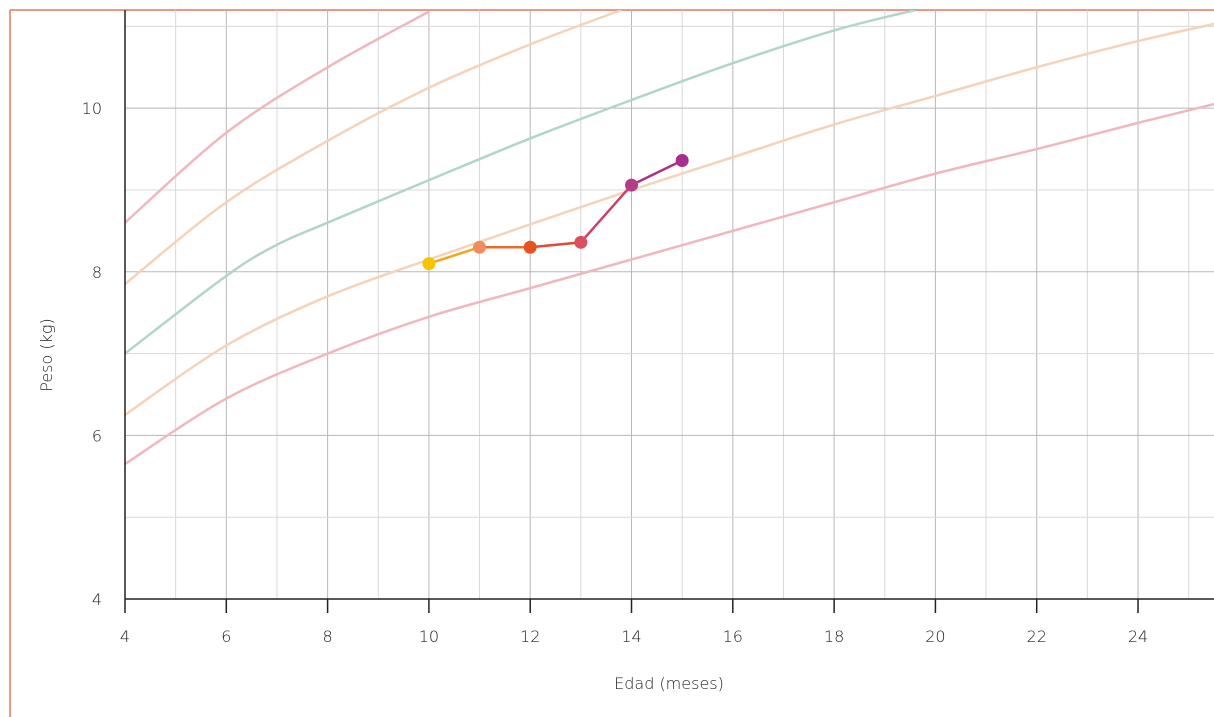 This screenshot has height=717, width=1214. I want to click on y-axis-title: Peso (kg), so click(46, 354).